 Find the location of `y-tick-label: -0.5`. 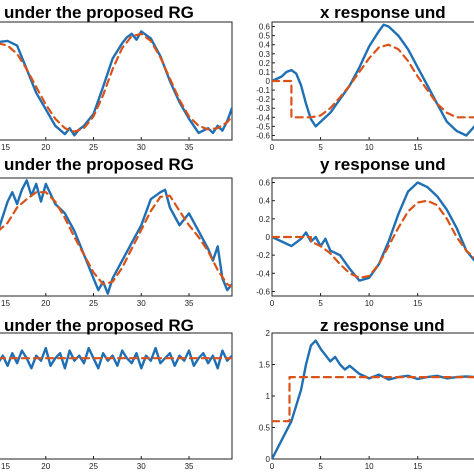

y-tick-label: -0.5 is located at coordinates (263, 126).